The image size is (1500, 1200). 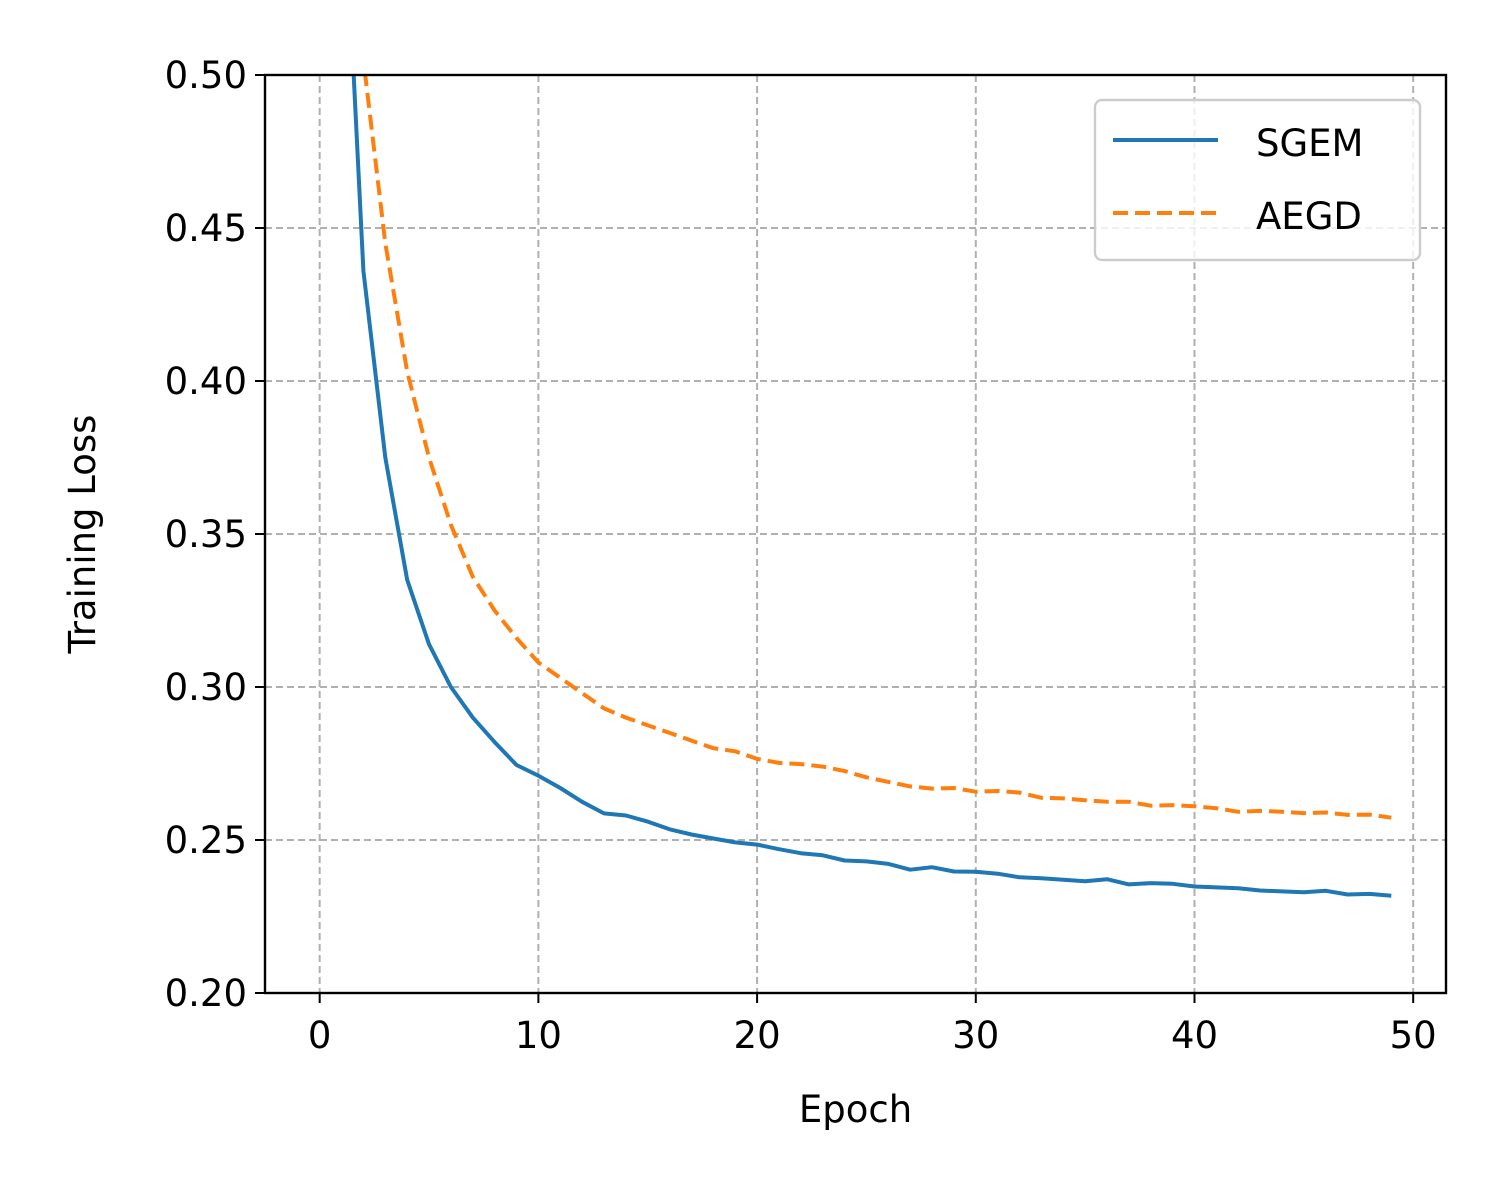 What do you see at coordinates (82, 535) in the screenshot?
I see `y-axis-label: Training Loss` at bounding box center [82, 535].